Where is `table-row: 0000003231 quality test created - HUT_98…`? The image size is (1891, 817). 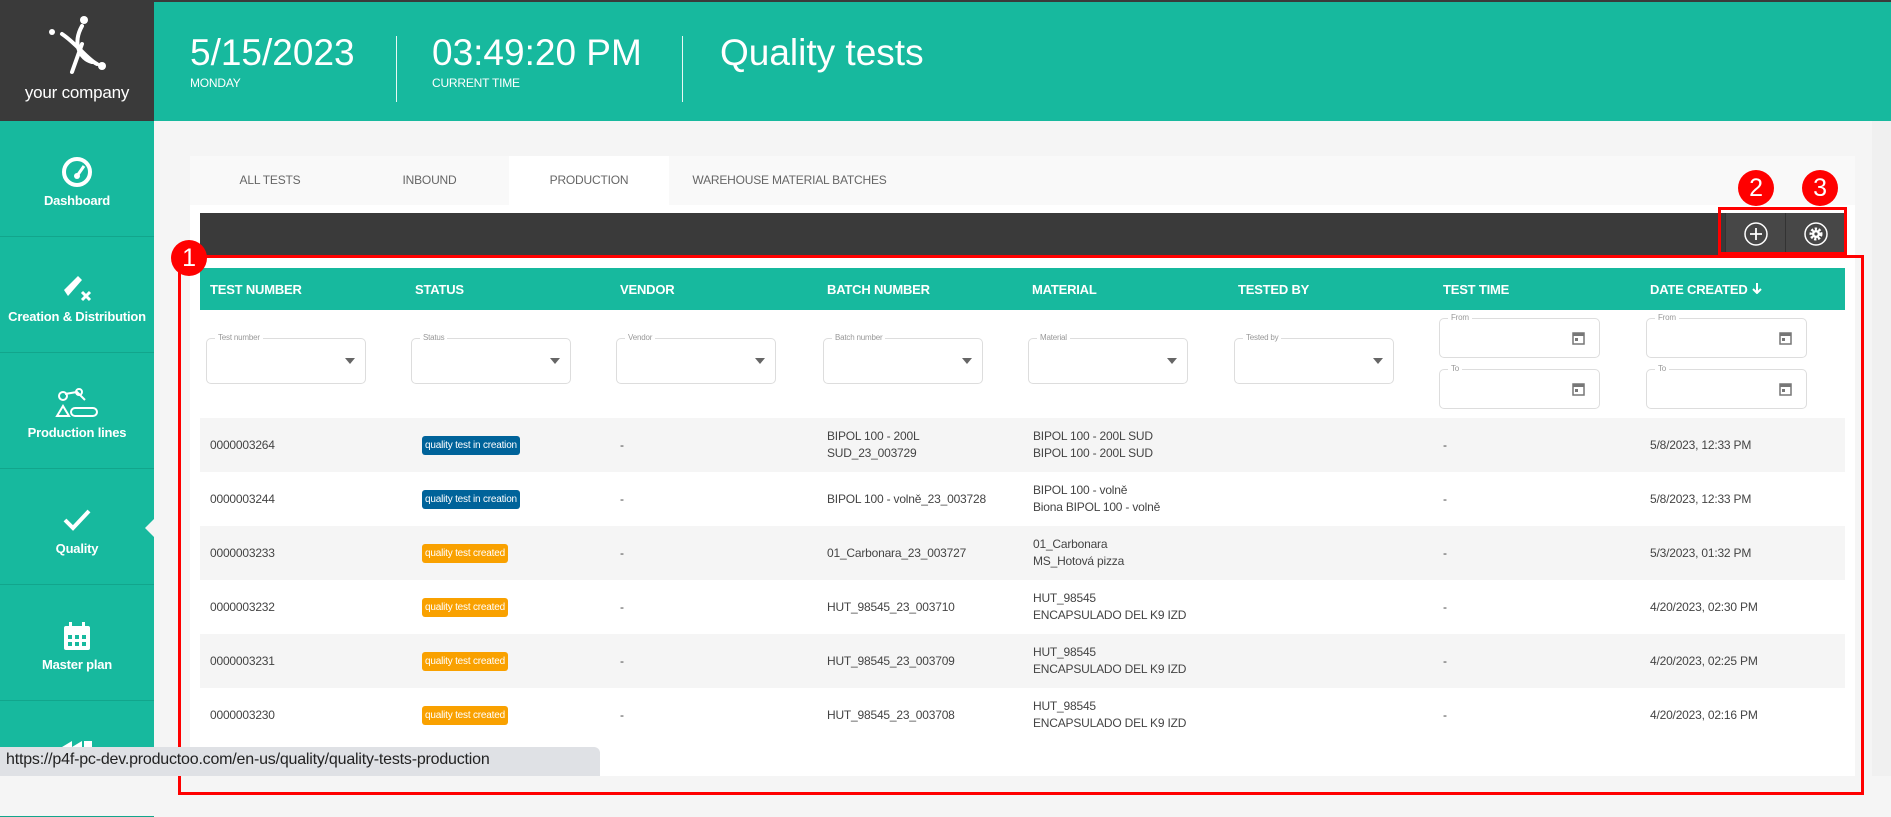
table-row: 0000003231 quality test created - HUT_98… is located at coordinates (1022, 661).